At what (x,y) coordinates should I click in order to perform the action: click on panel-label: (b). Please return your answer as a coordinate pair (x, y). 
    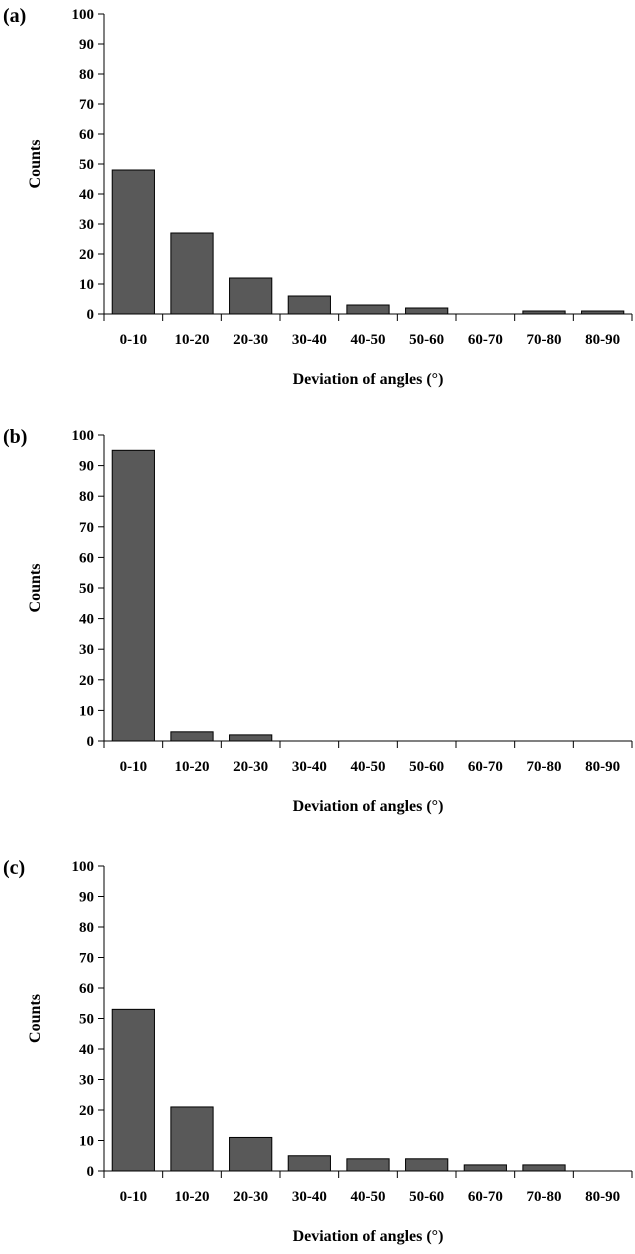
    Looking at the image, I should click on (15, 437).